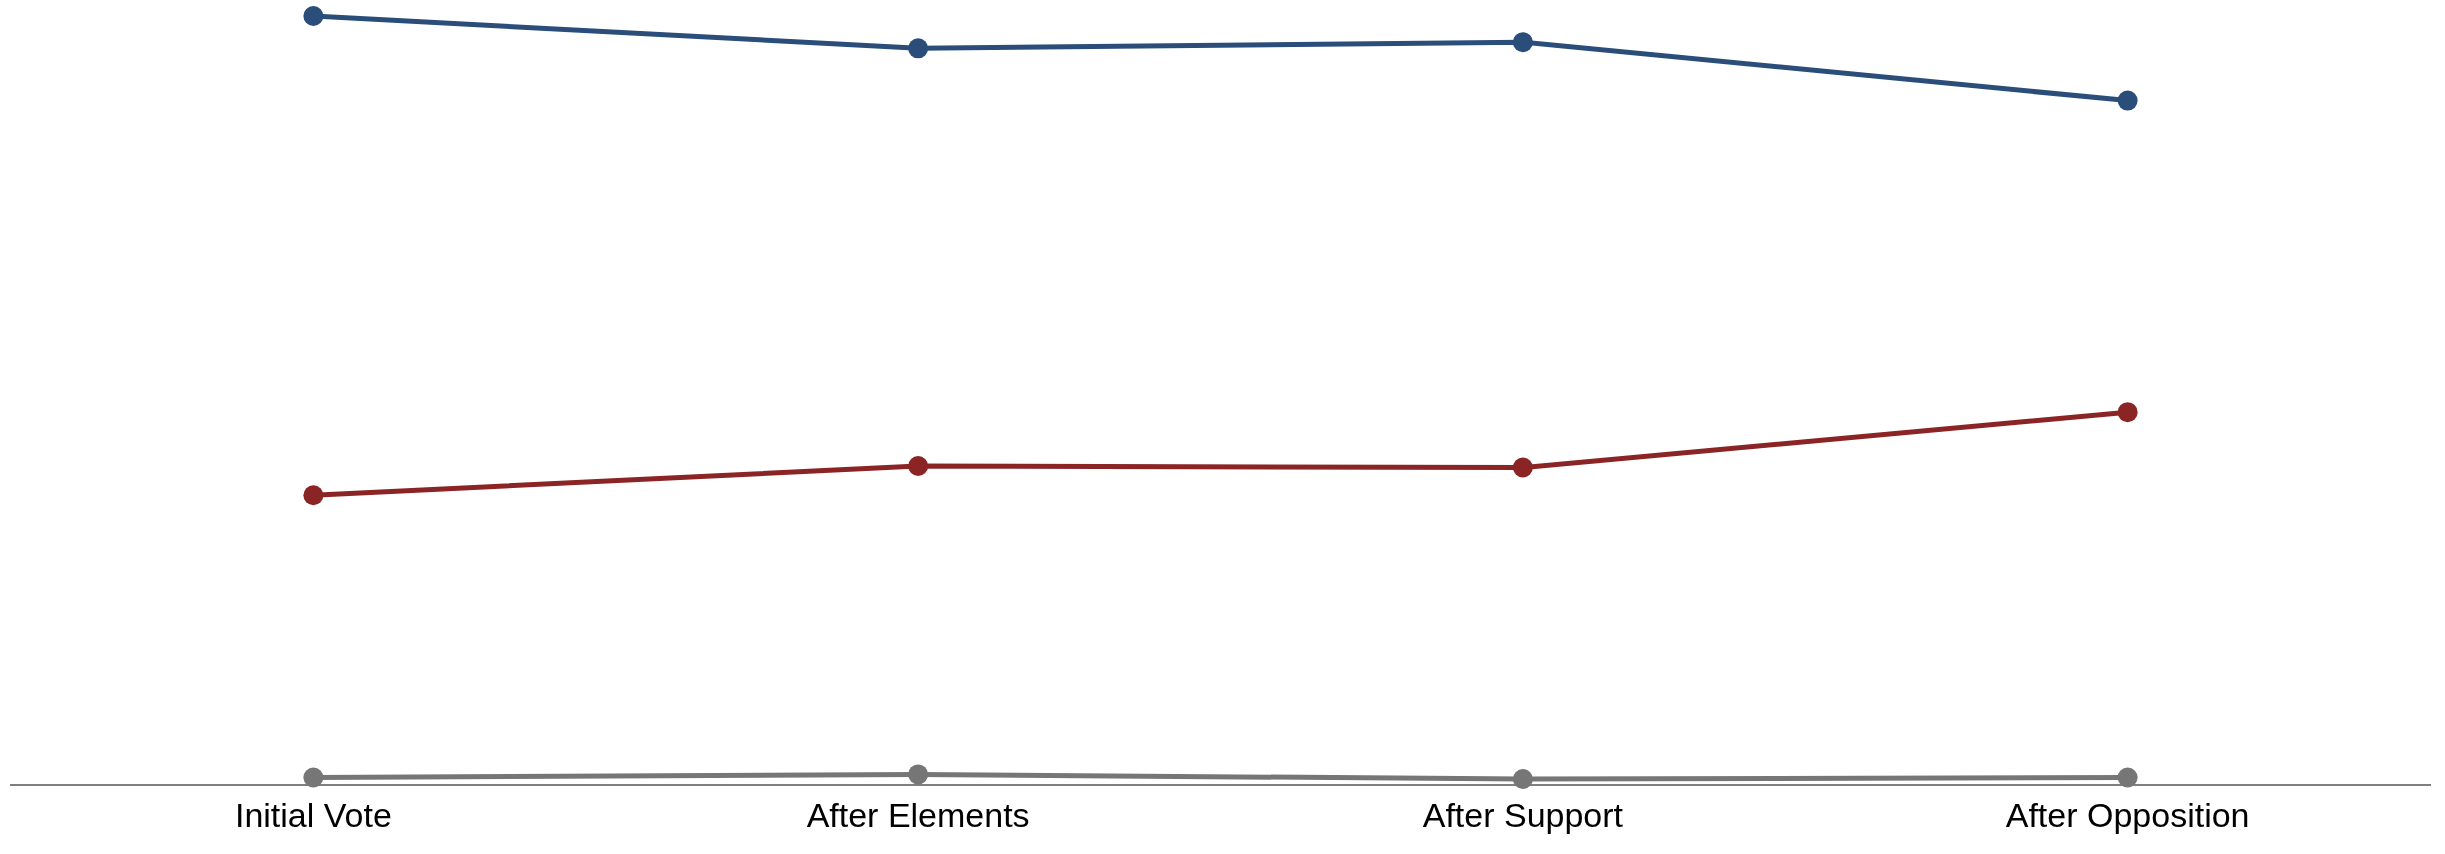  Describe the element at coordinates (918, 814) in the screenshot. I see `x-tick-label: After Elements` at that location.